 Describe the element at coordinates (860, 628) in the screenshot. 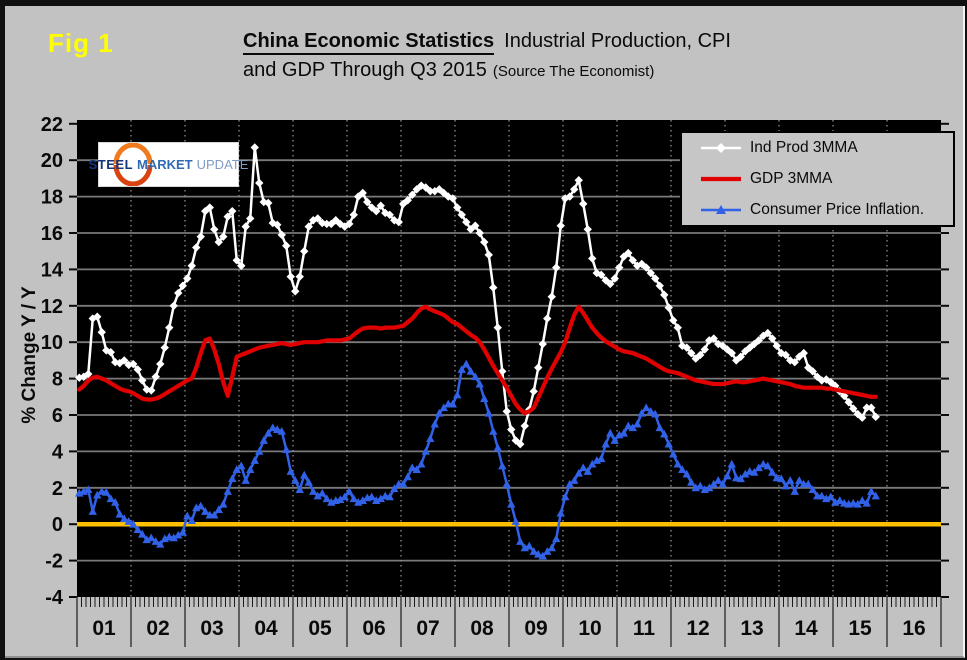

I see `x-year-label: 15` at that location.